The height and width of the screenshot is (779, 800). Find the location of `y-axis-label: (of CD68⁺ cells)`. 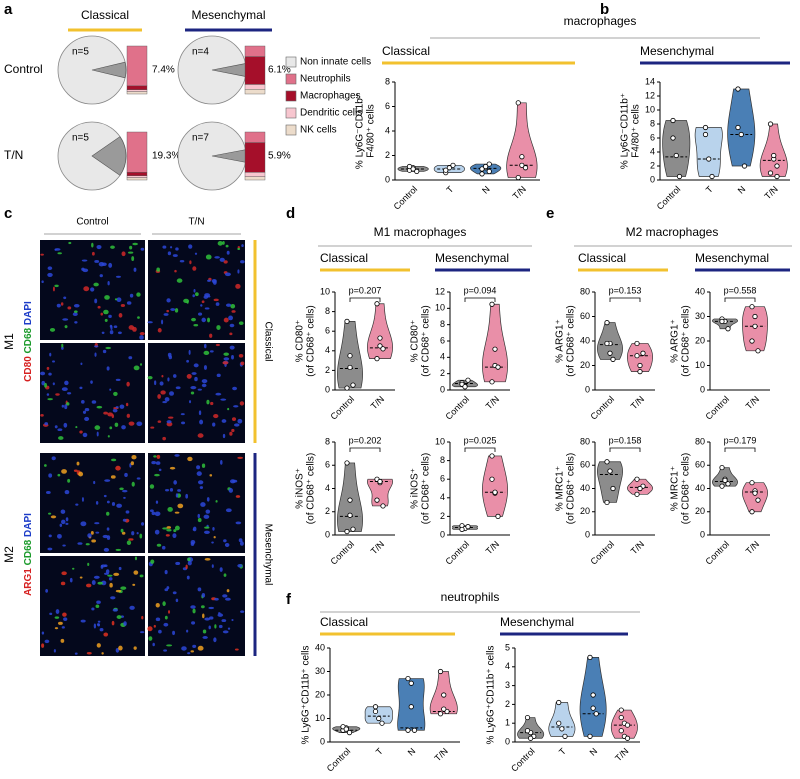

y-axis-label: (of CD68⁺ cells) is located at coordinates (311, 488).